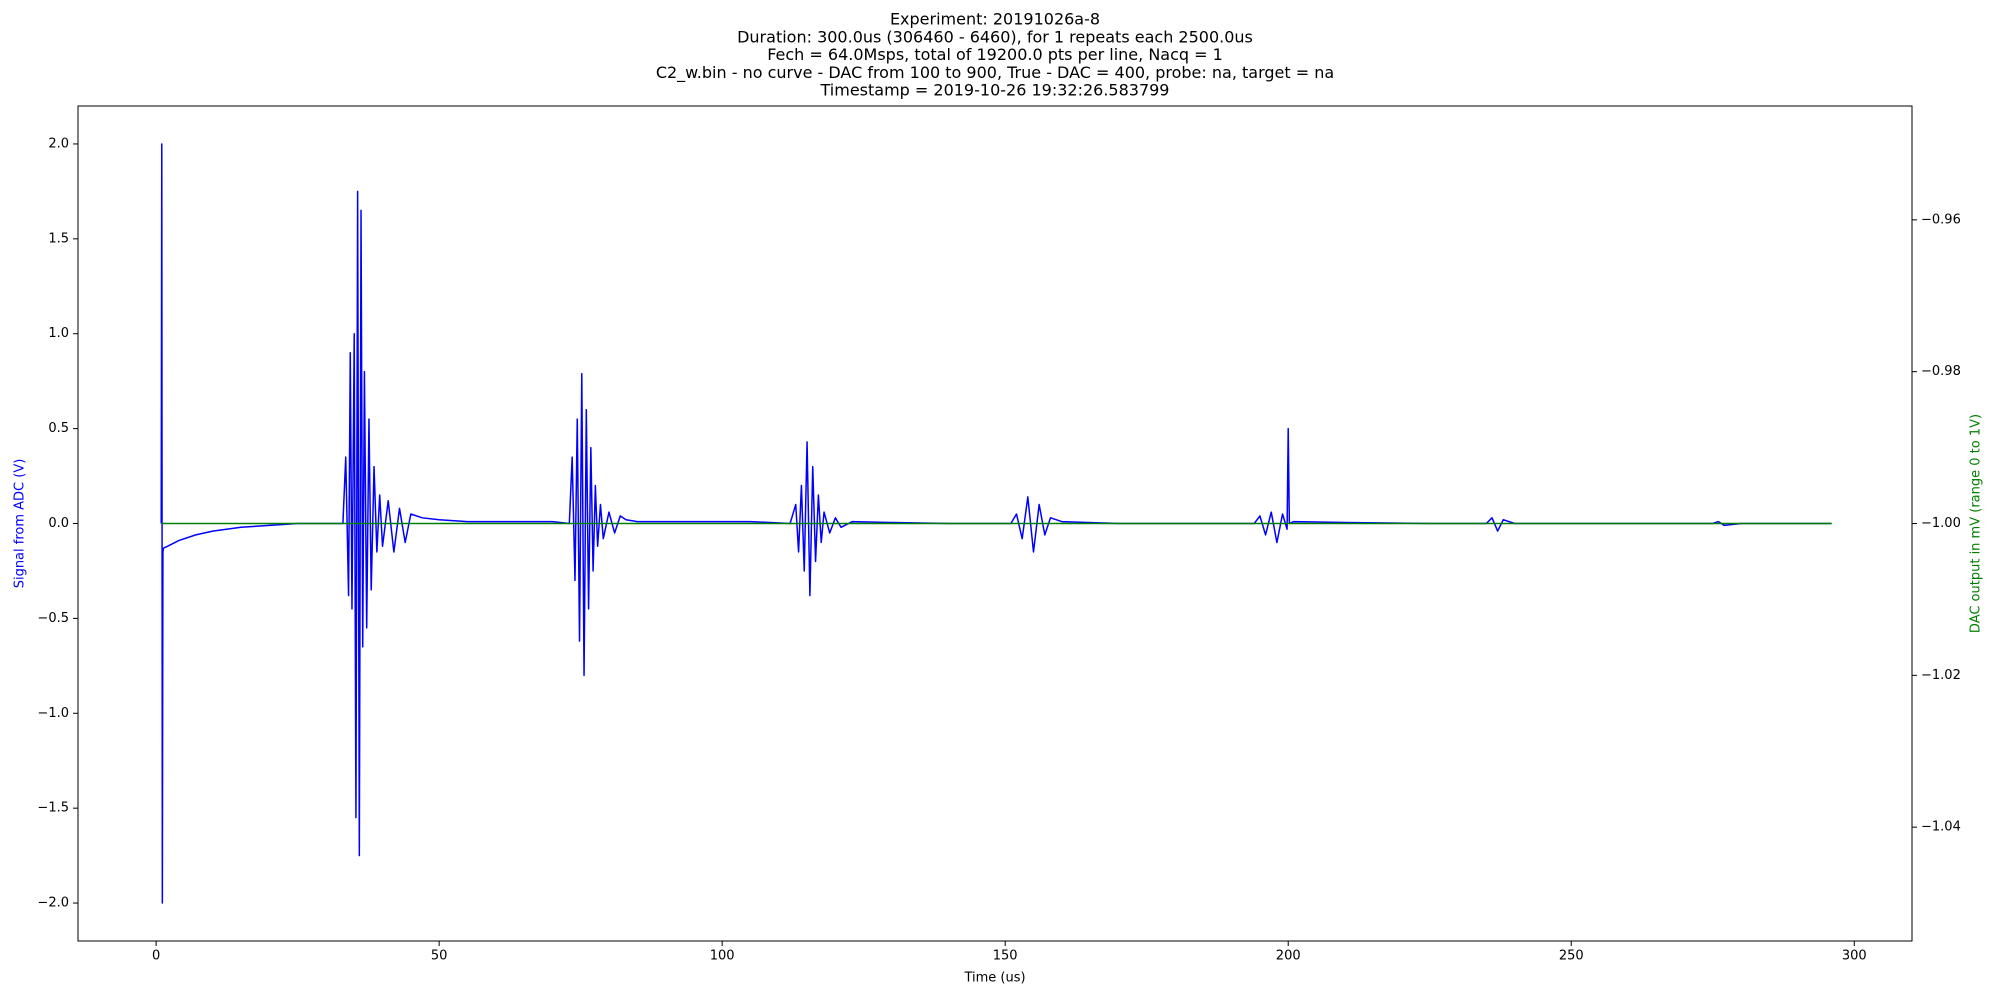 This screenshot has width=2000, height=1000. What do you see at coordinates (439, 956) in the screenshot?
I see `x-tick-label: 50` at bounding box center [439, 956].